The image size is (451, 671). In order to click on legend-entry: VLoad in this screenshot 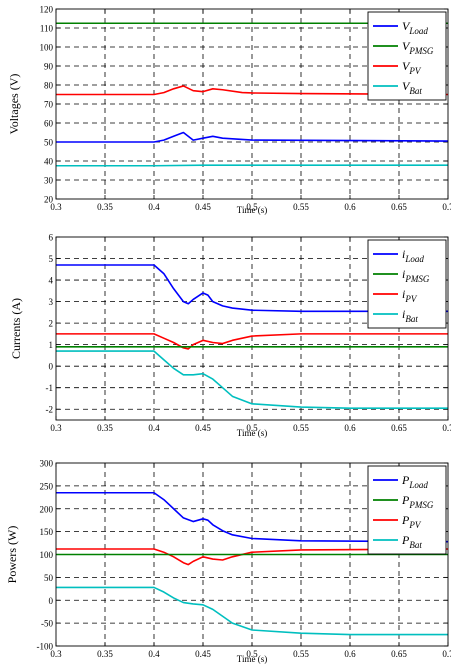, I will do `click(415, 27)`.